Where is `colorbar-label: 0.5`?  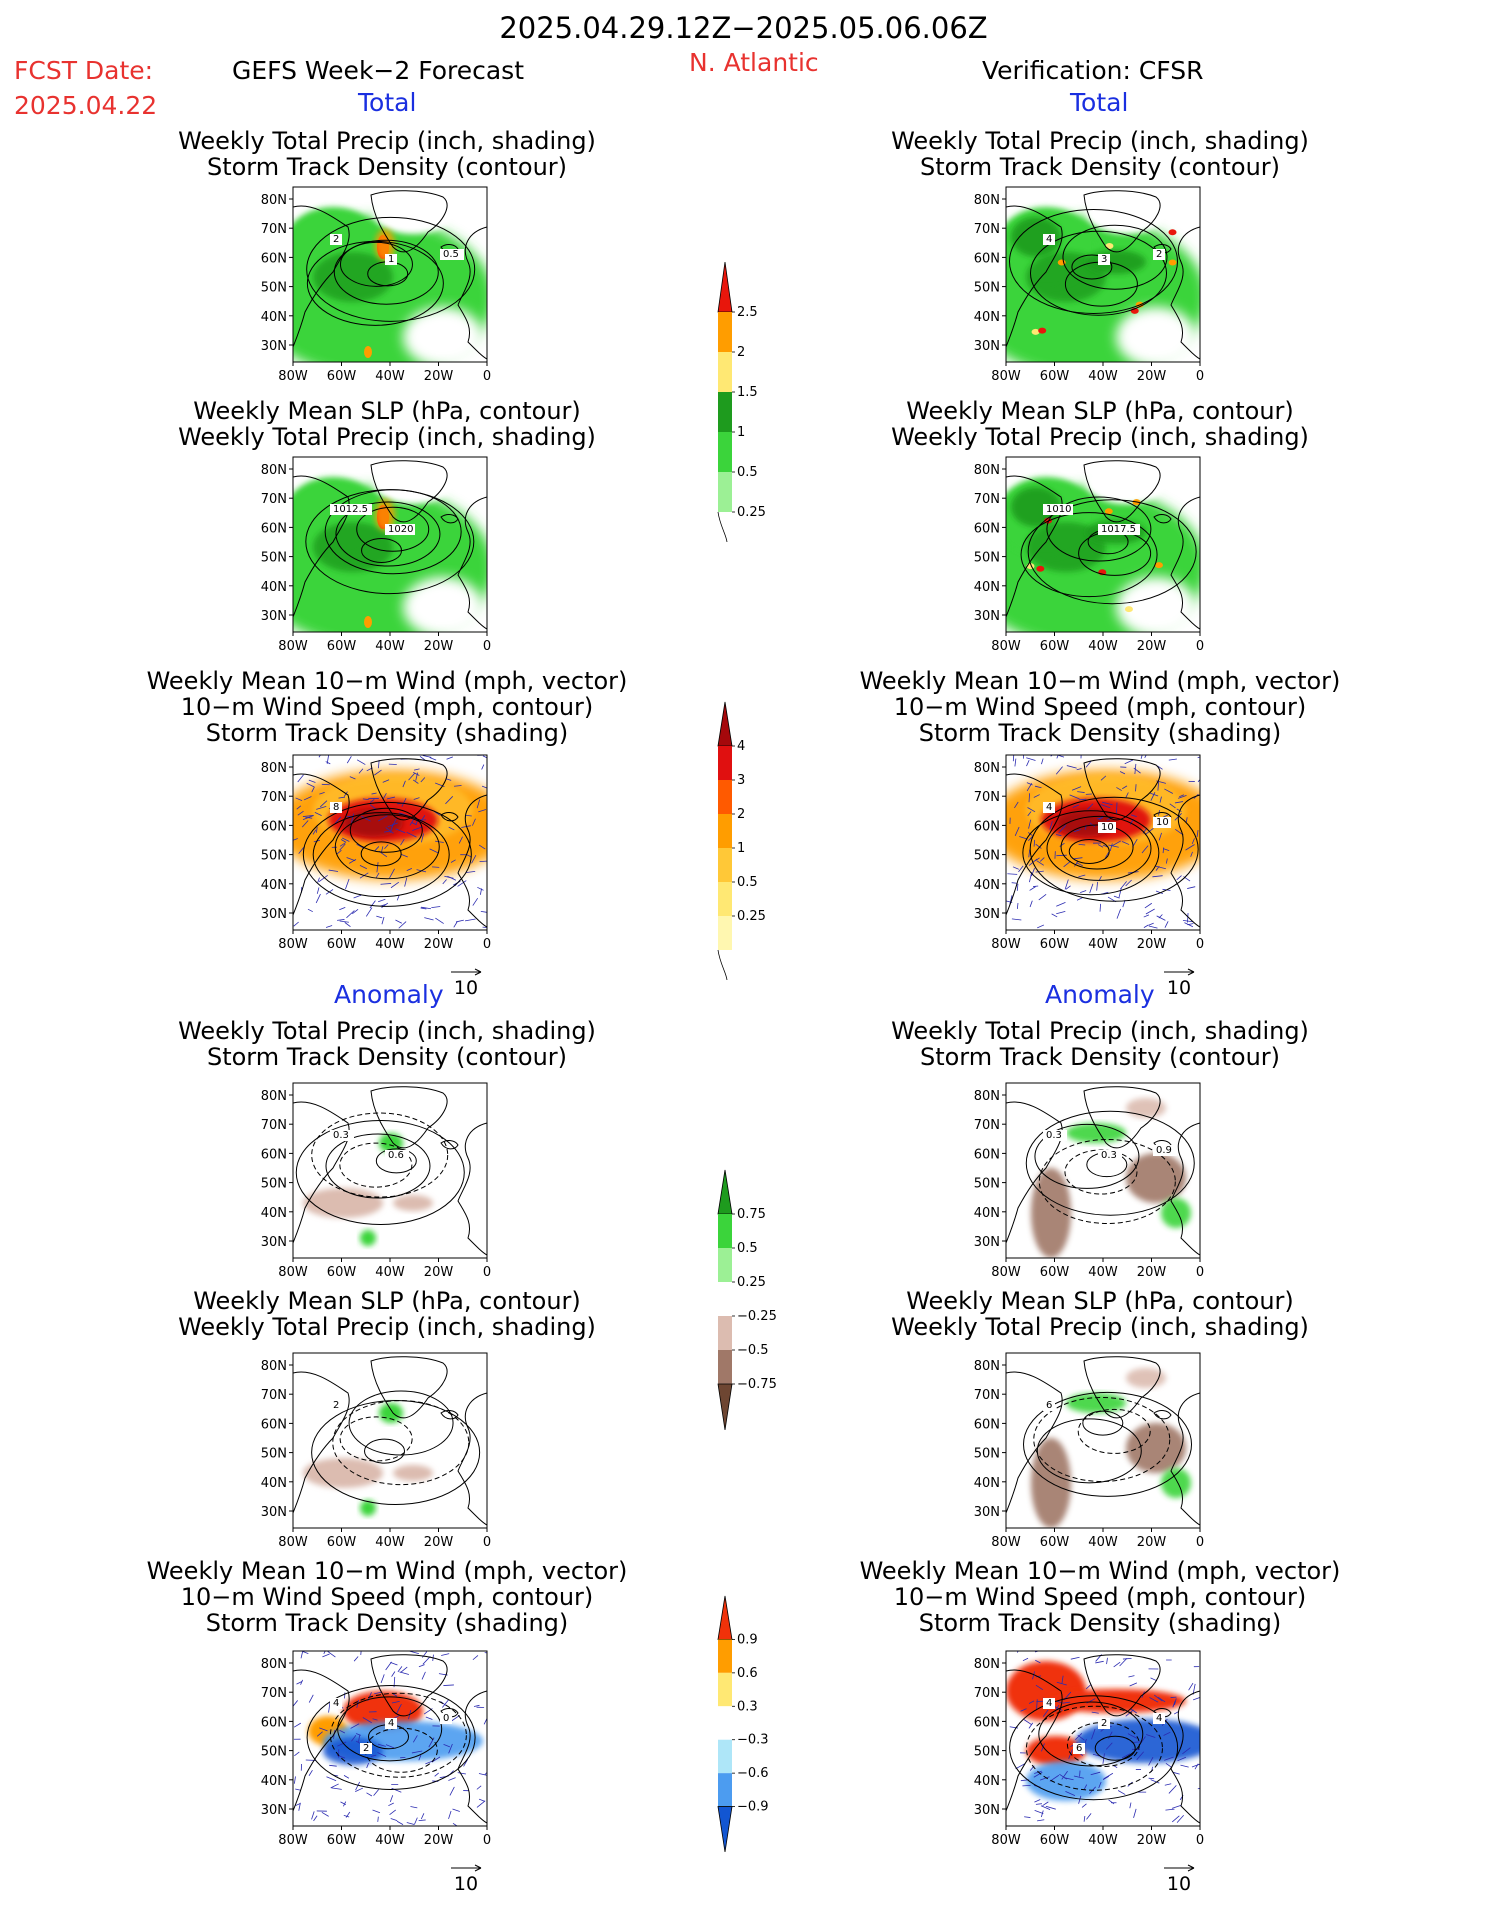 colorbar-label: 0.5 is located at coordinates (747, 1248).